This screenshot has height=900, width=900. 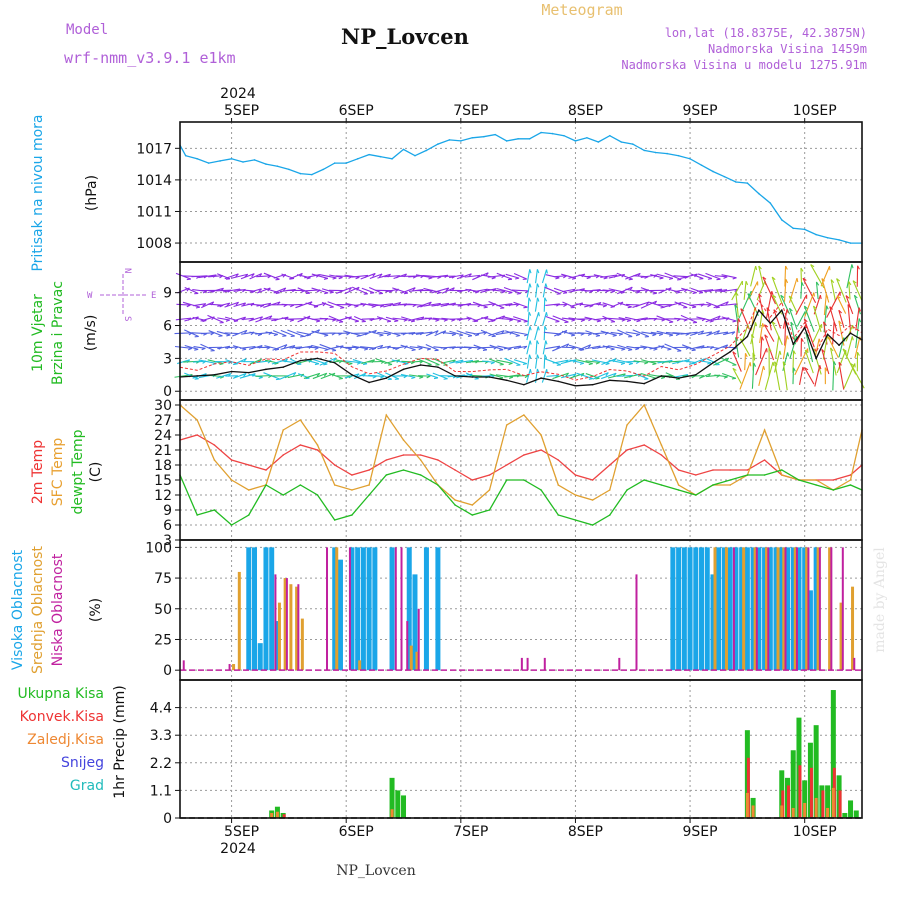 I want to click on precip-bar, so click(x=748, y=787).